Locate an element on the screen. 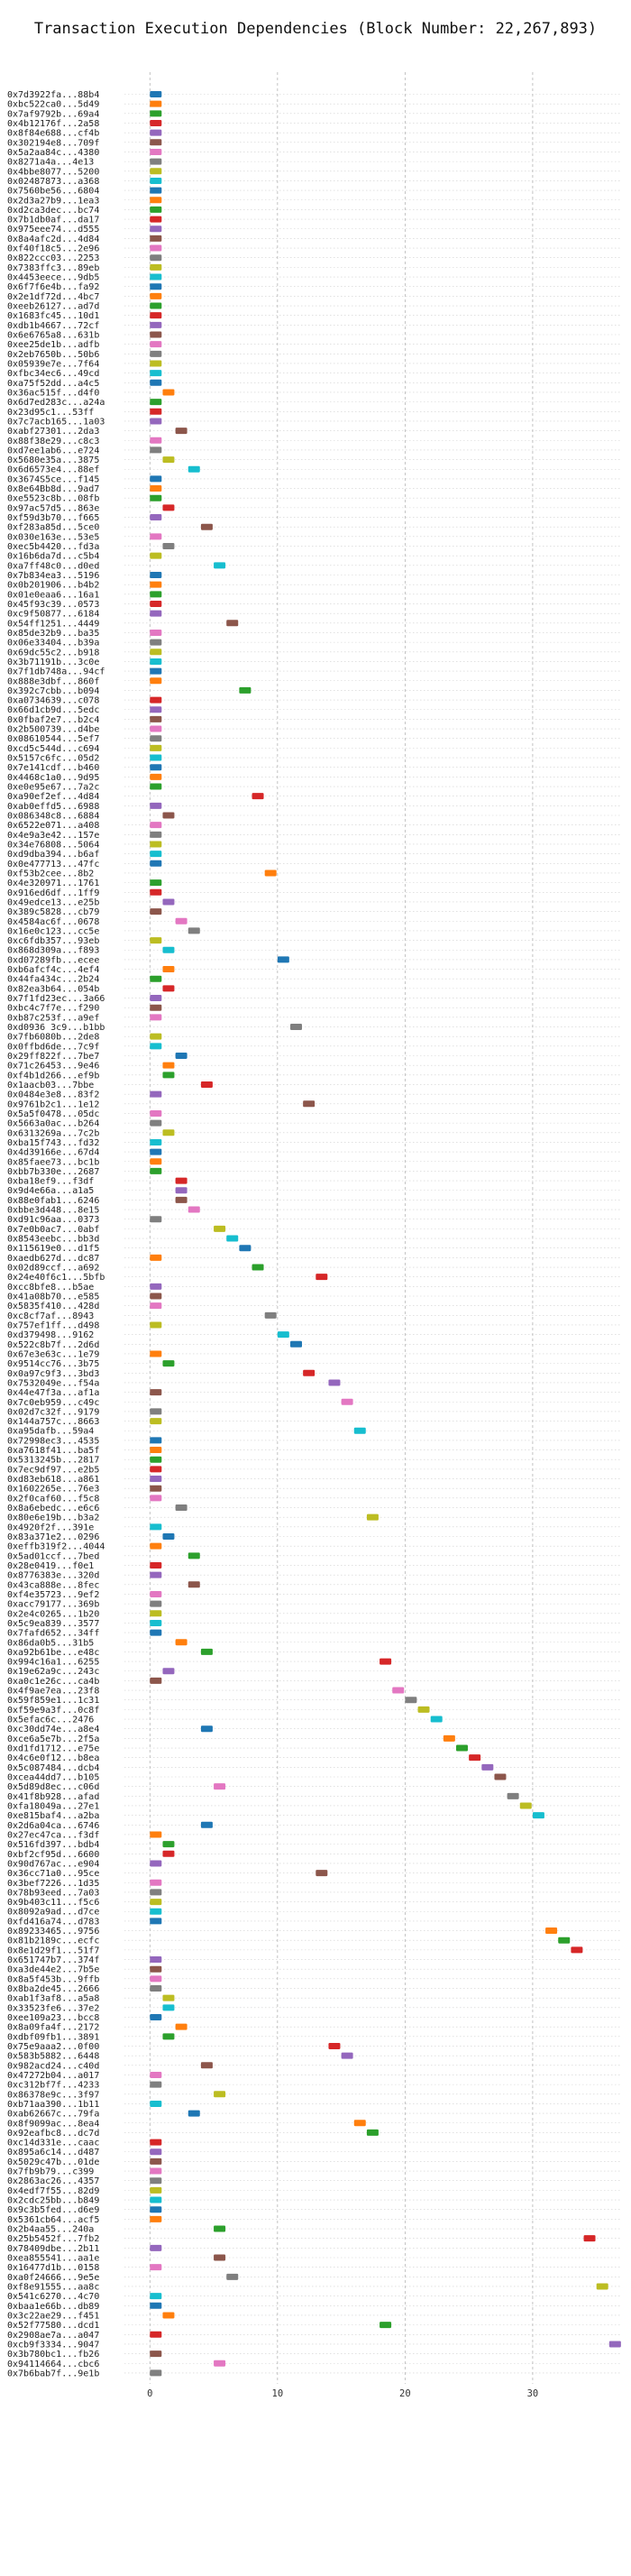 This screenshot has width=631, height=2576. y-tick-label: 0xf4e35723...9ef2 is located at coordinates (53, 1595).